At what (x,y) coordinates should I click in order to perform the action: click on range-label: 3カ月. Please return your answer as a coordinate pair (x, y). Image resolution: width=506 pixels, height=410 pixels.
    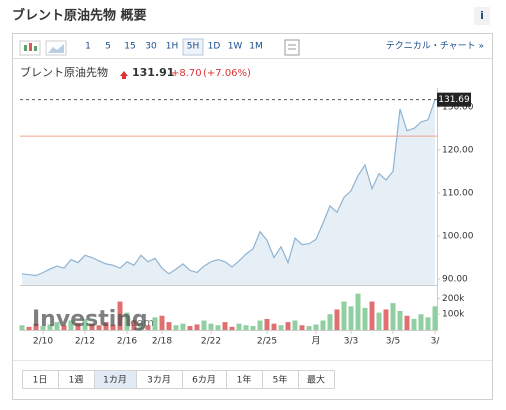
    Looking at the image, I should click on (159, 380).